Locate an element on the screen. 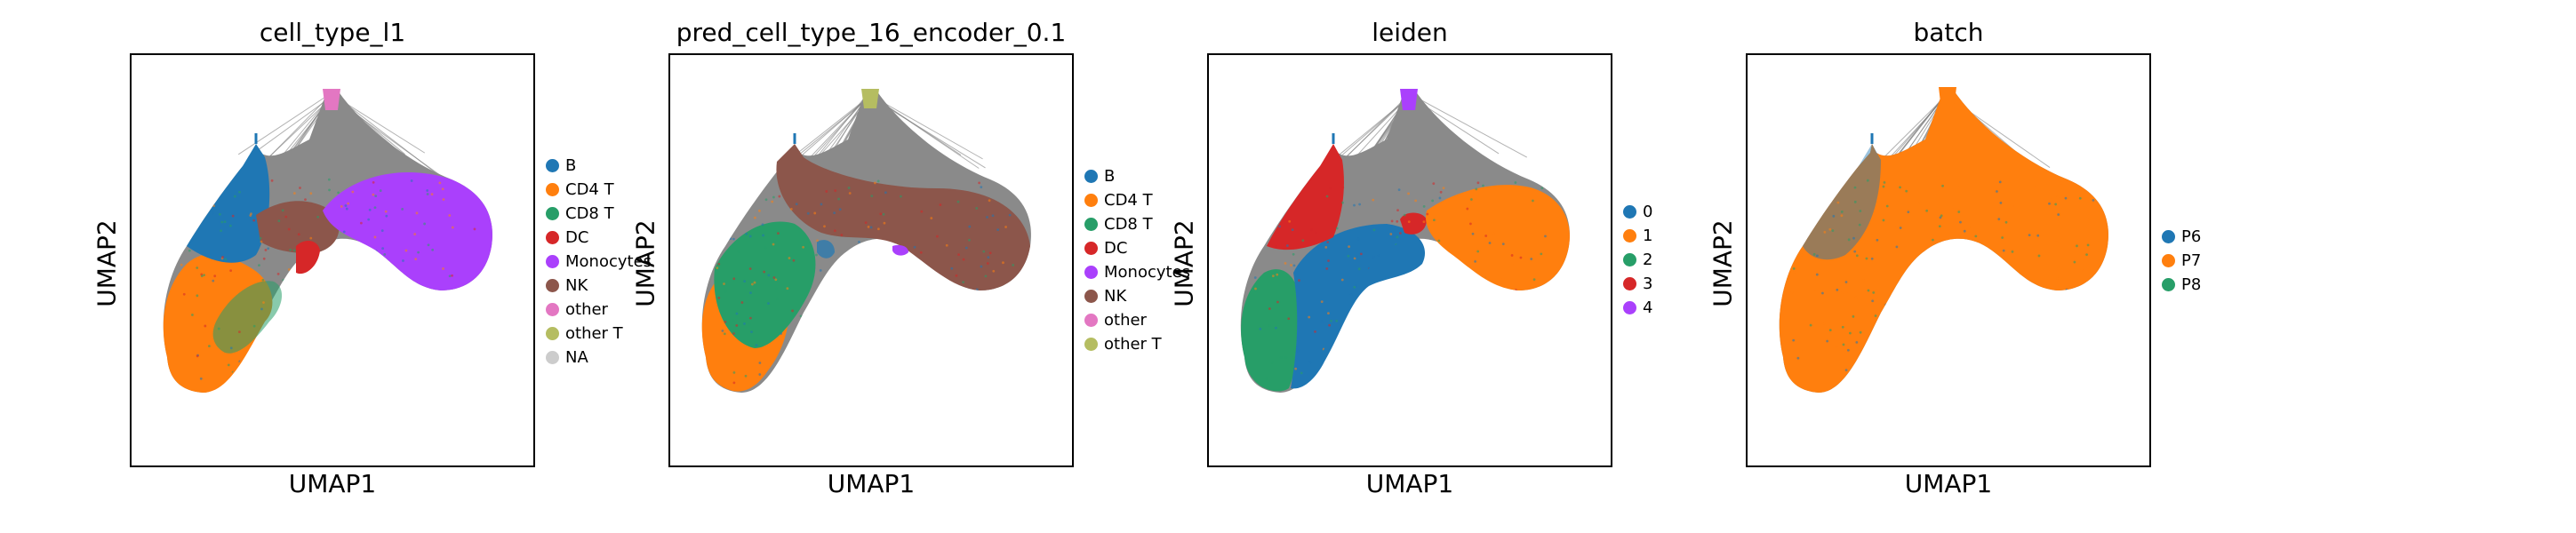  scatter-plot is located at coordinates (1405, 241).